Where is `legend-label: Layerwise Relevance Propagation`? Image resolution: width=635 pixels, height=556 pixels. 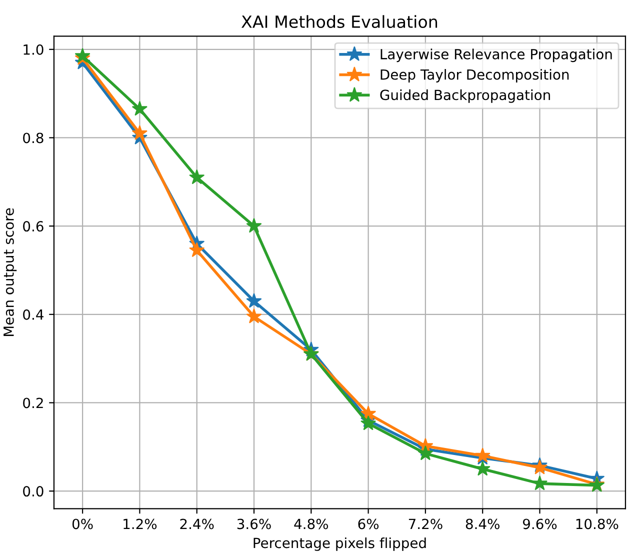
legend-label: Layerwise Relevance Propagation is located at coordinates (496, 55).